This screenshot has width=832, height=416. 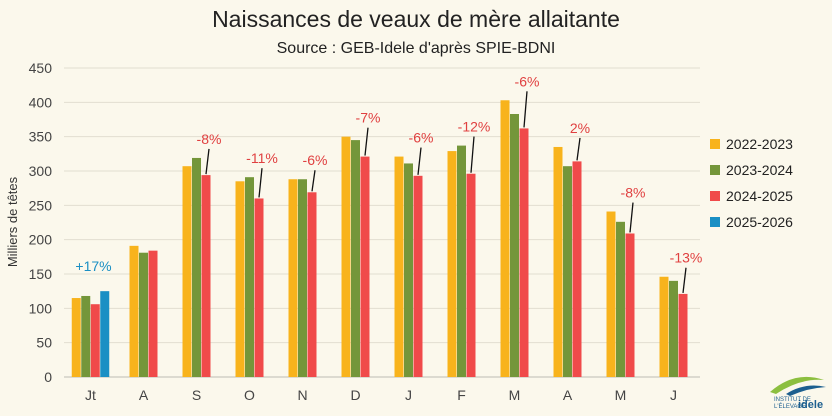 I want to click on y-tick-label: 450, so click(x=41, y=68).